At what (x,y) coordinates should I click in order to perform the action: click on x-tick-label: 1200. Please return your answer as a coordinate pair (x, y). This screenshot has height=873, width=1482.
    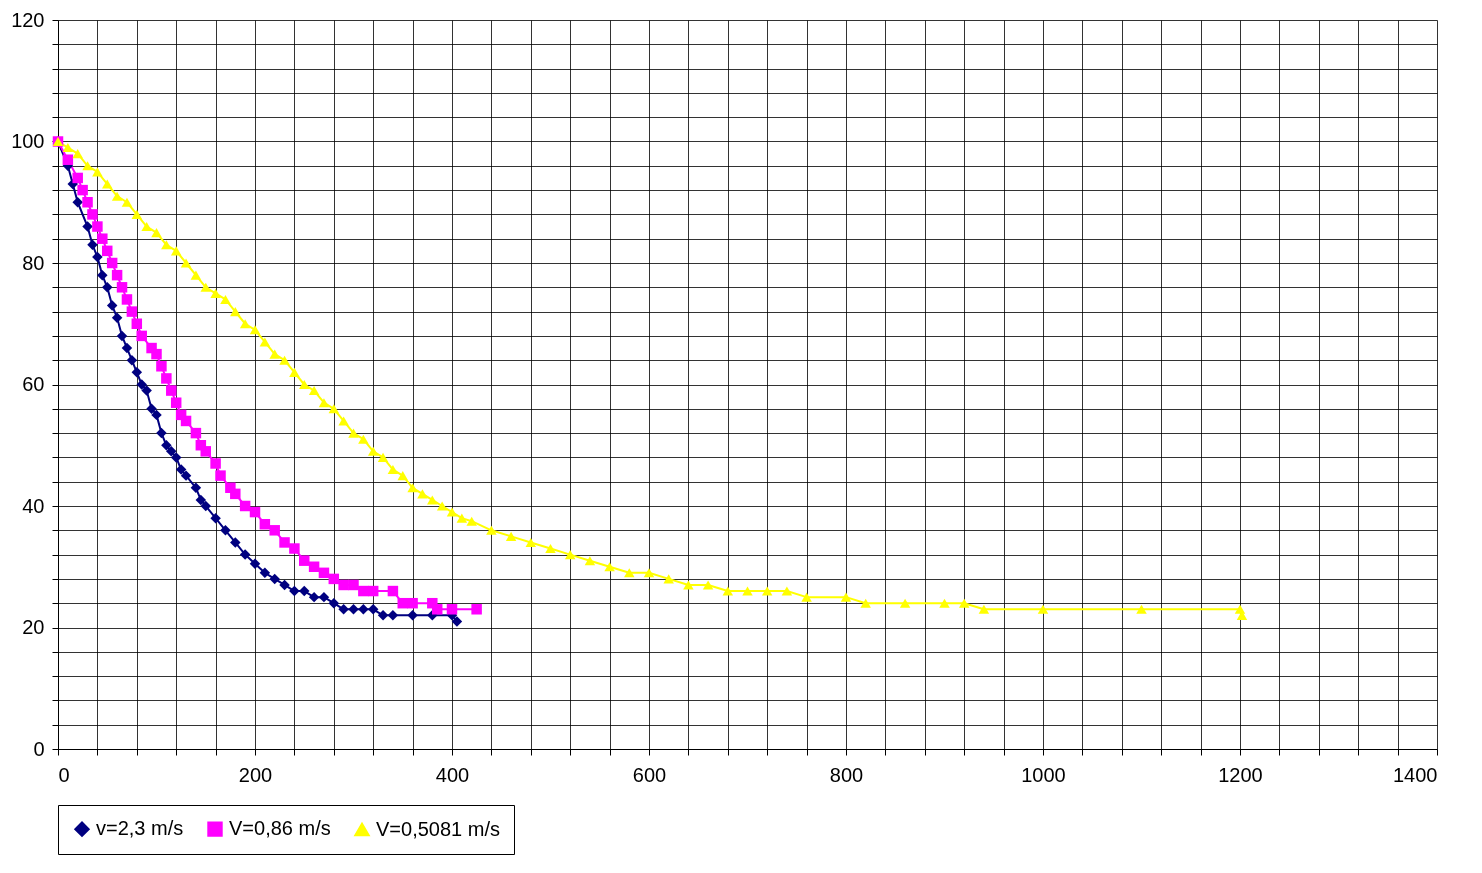
    Looking at the image, I should click on (1240, 774).